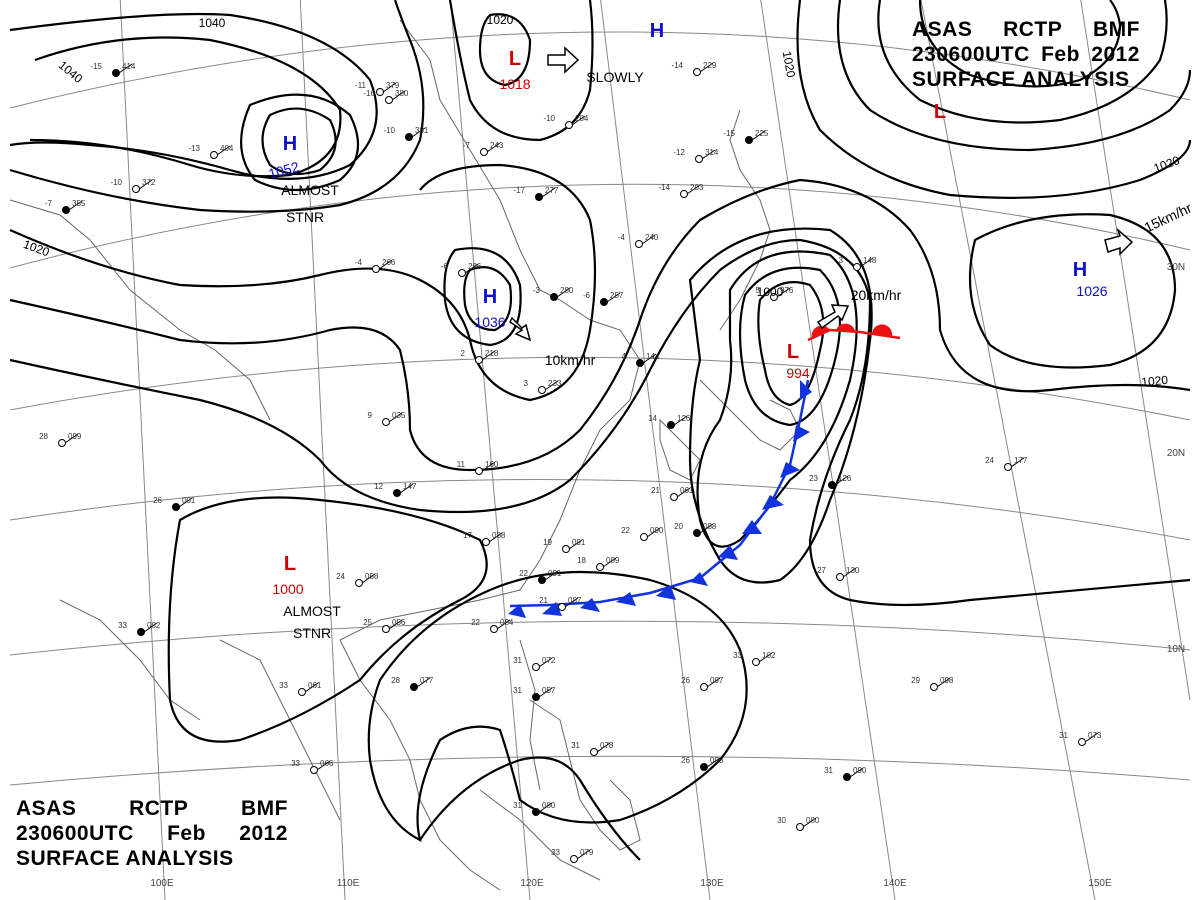  What do you see at coordinates (547, 542) in the screenshot?
I see `station-temperature: 19` at bounding box center [547, 542].